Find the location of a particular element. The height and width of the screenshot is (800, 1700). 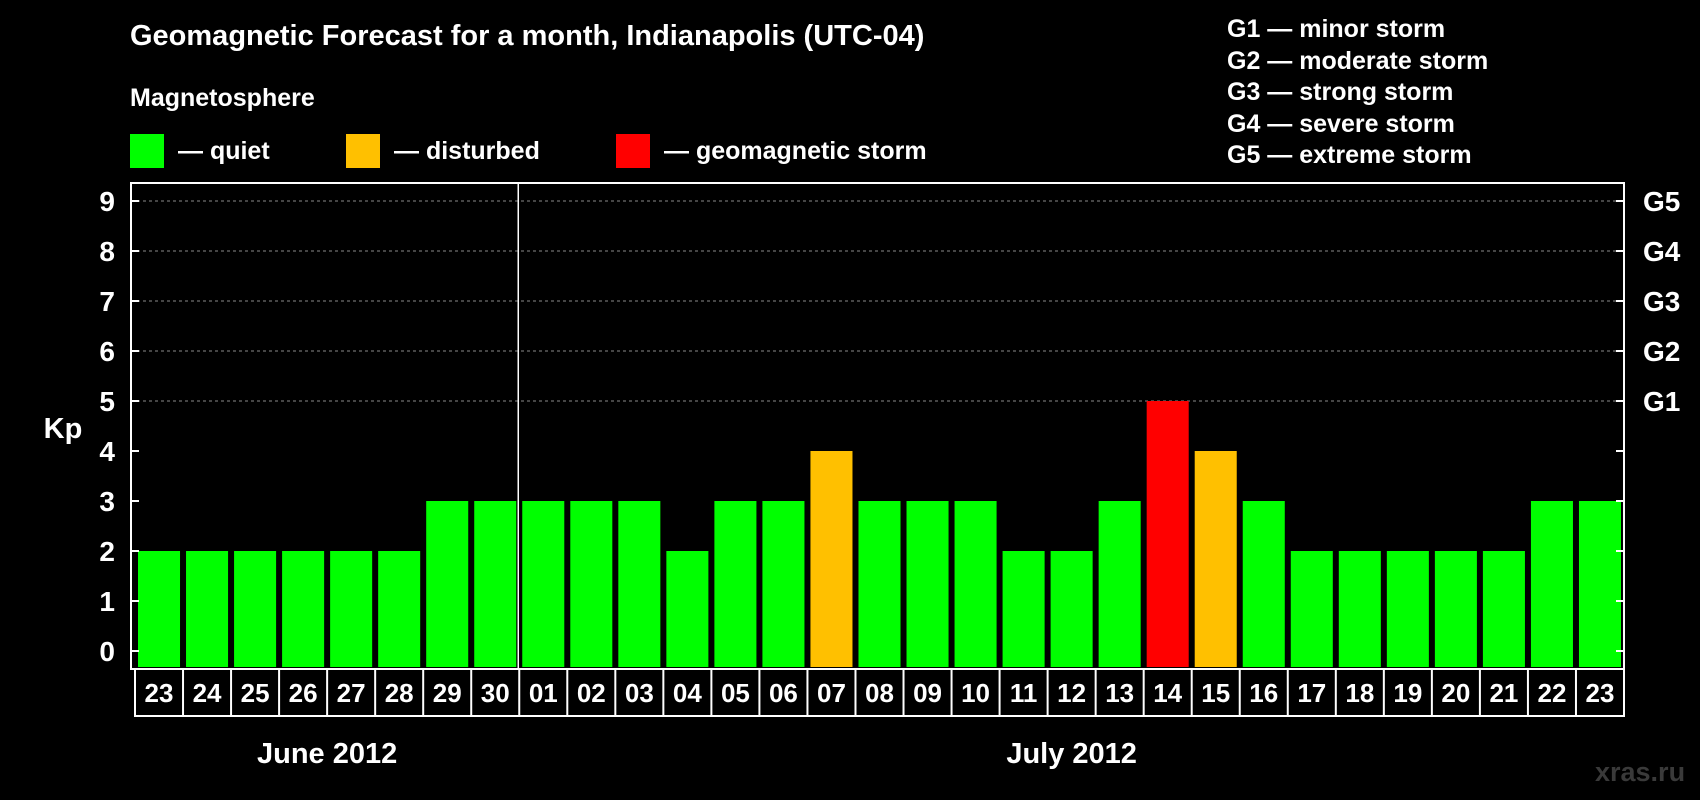

x-tick-label: 30 is located at coordinates (495, 693).